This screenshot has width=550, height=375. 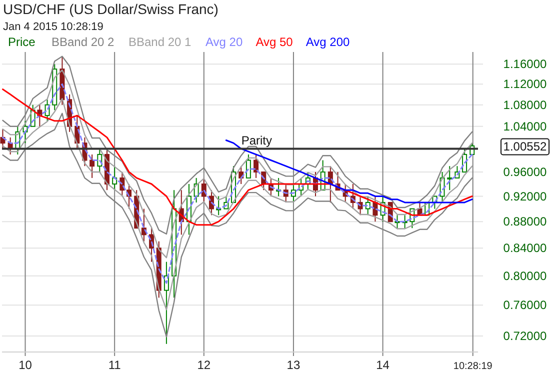 I want to click on y-tick-label: 1.12000, so click(x=525, y=84).